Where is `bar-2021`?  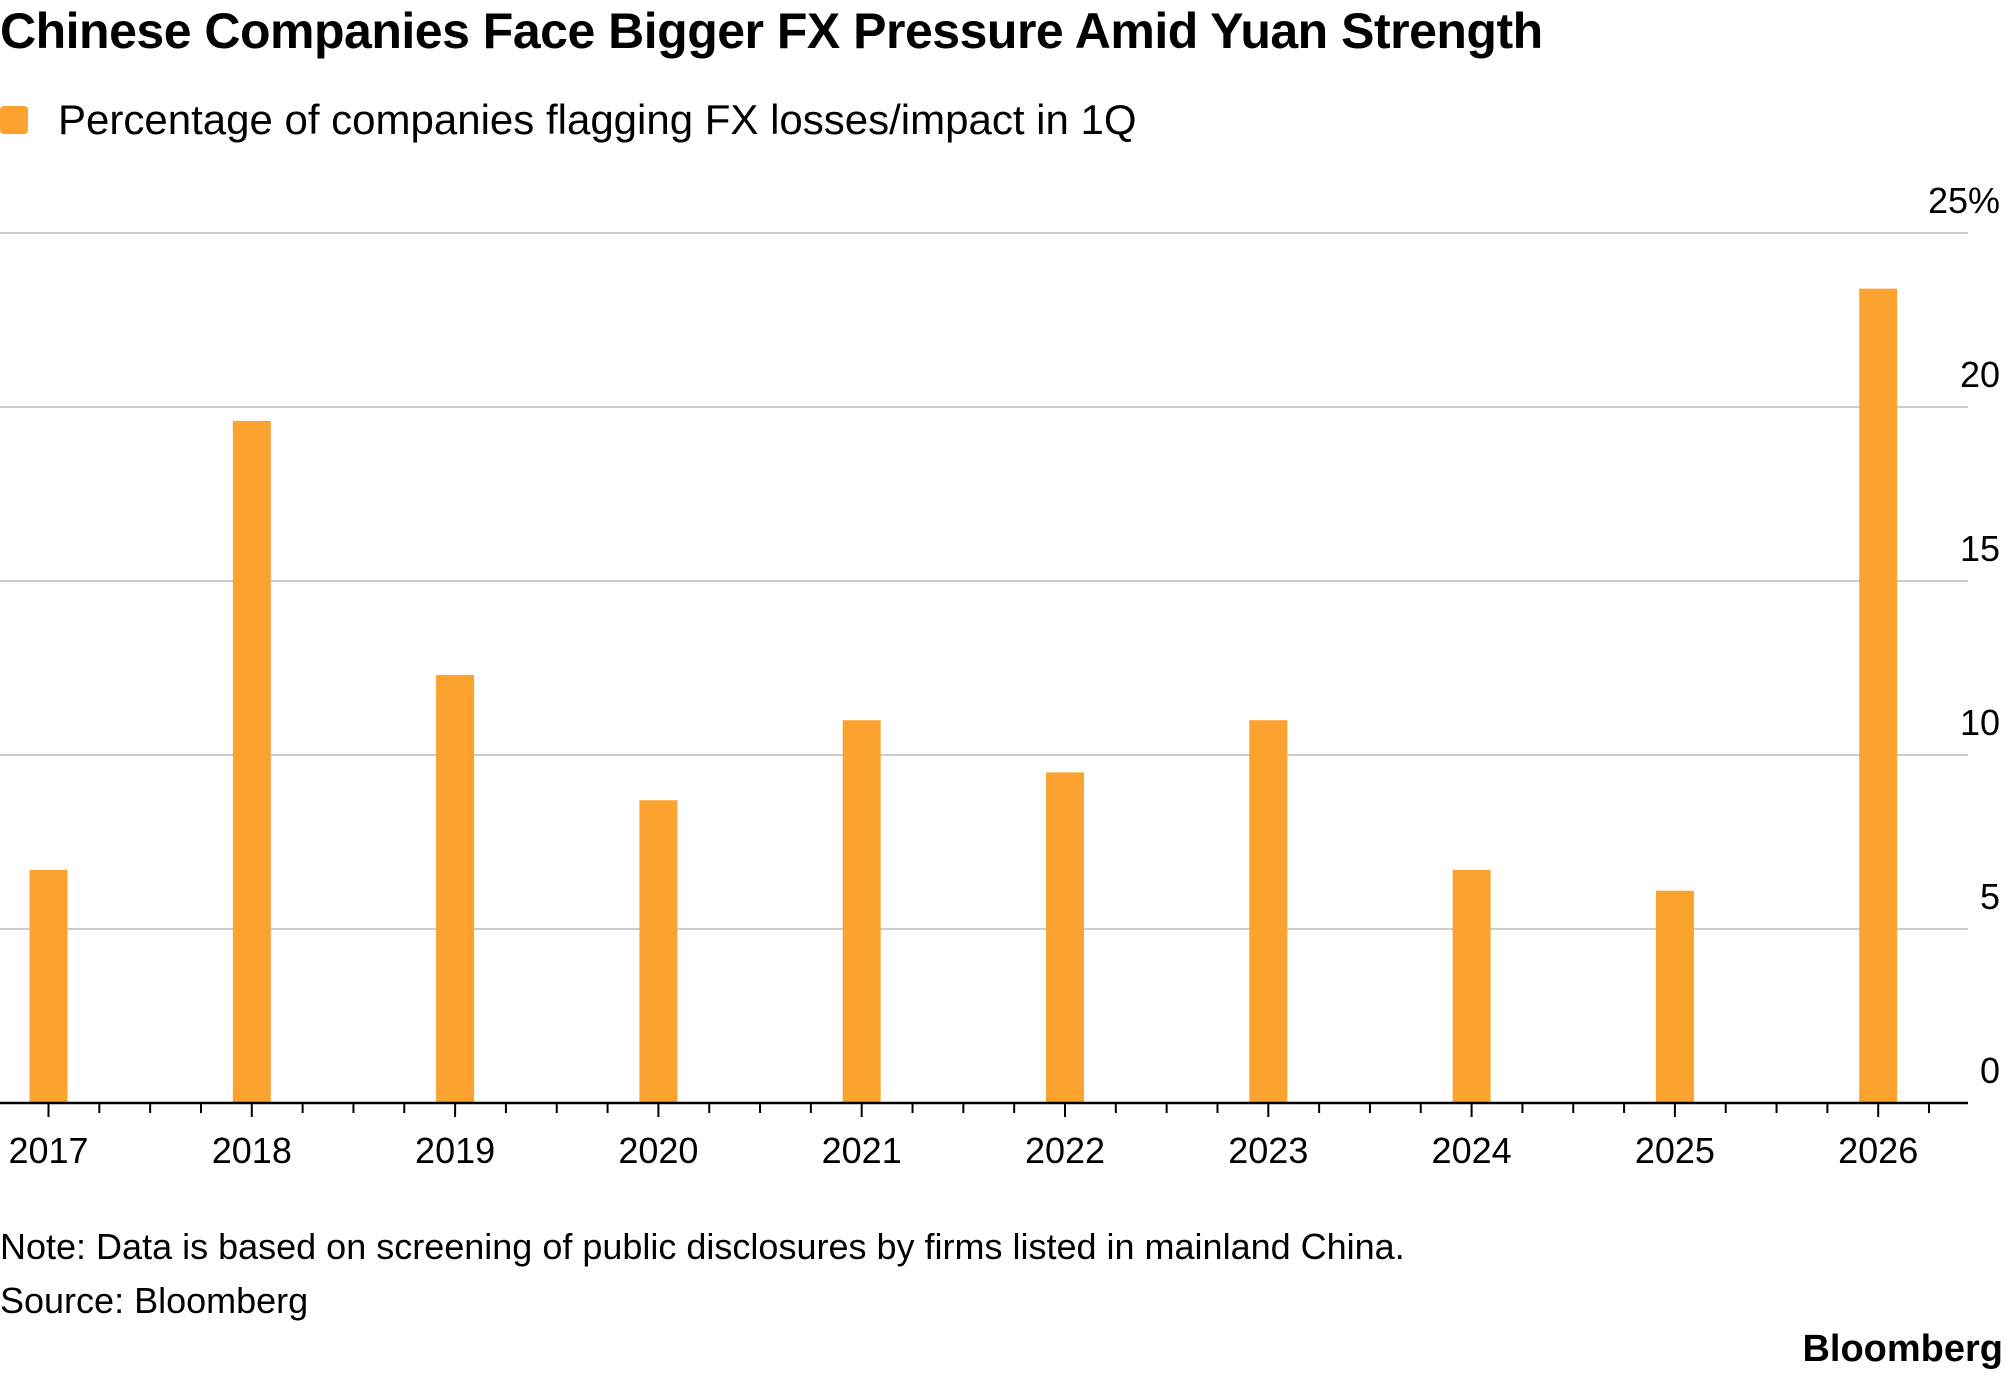
bar-2021 is located at coordinates (861, 911).